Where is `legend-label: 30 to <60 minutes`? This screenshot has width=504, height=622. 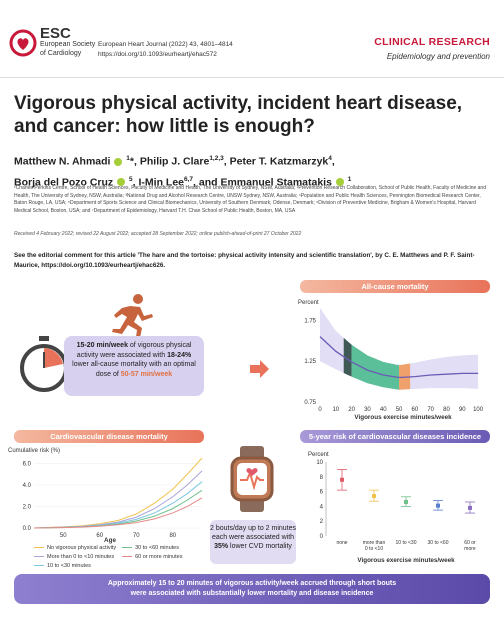
legend-label: 30 to <60 minutes is located at coordinates (157, 548).